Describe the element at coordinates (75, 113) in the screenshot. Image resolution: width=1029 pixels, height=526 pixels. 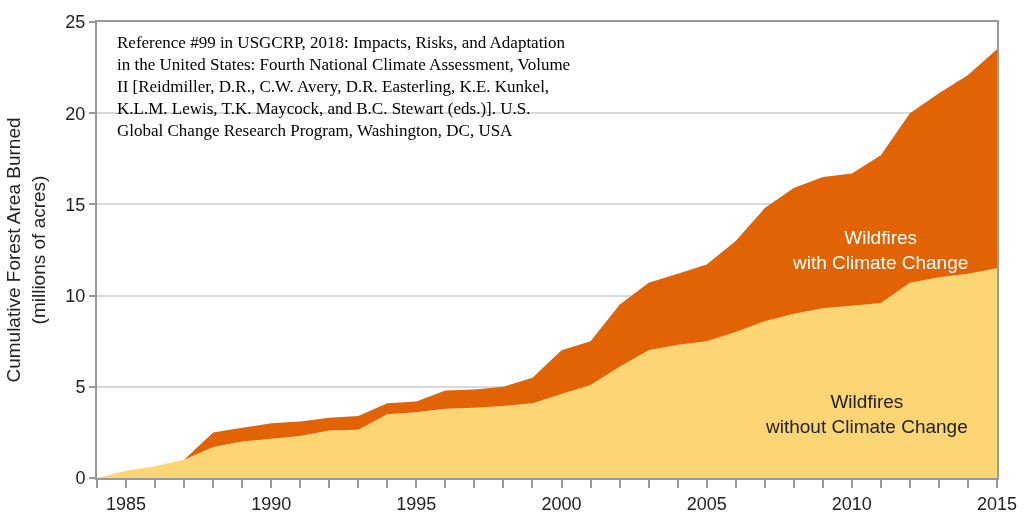
I see `y-tick-label: 20` at that location.